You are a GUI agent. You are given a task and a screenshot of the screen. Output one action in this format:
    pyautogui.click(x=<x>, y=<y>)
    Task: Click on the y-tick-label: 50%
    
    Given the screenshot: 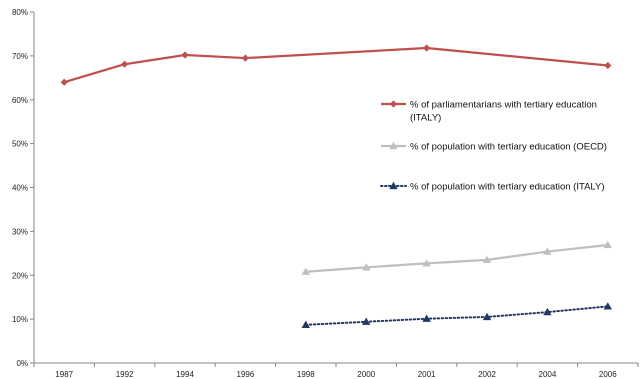 What is the action you would take?
    pyautogui.click(x=20, y=144)
    